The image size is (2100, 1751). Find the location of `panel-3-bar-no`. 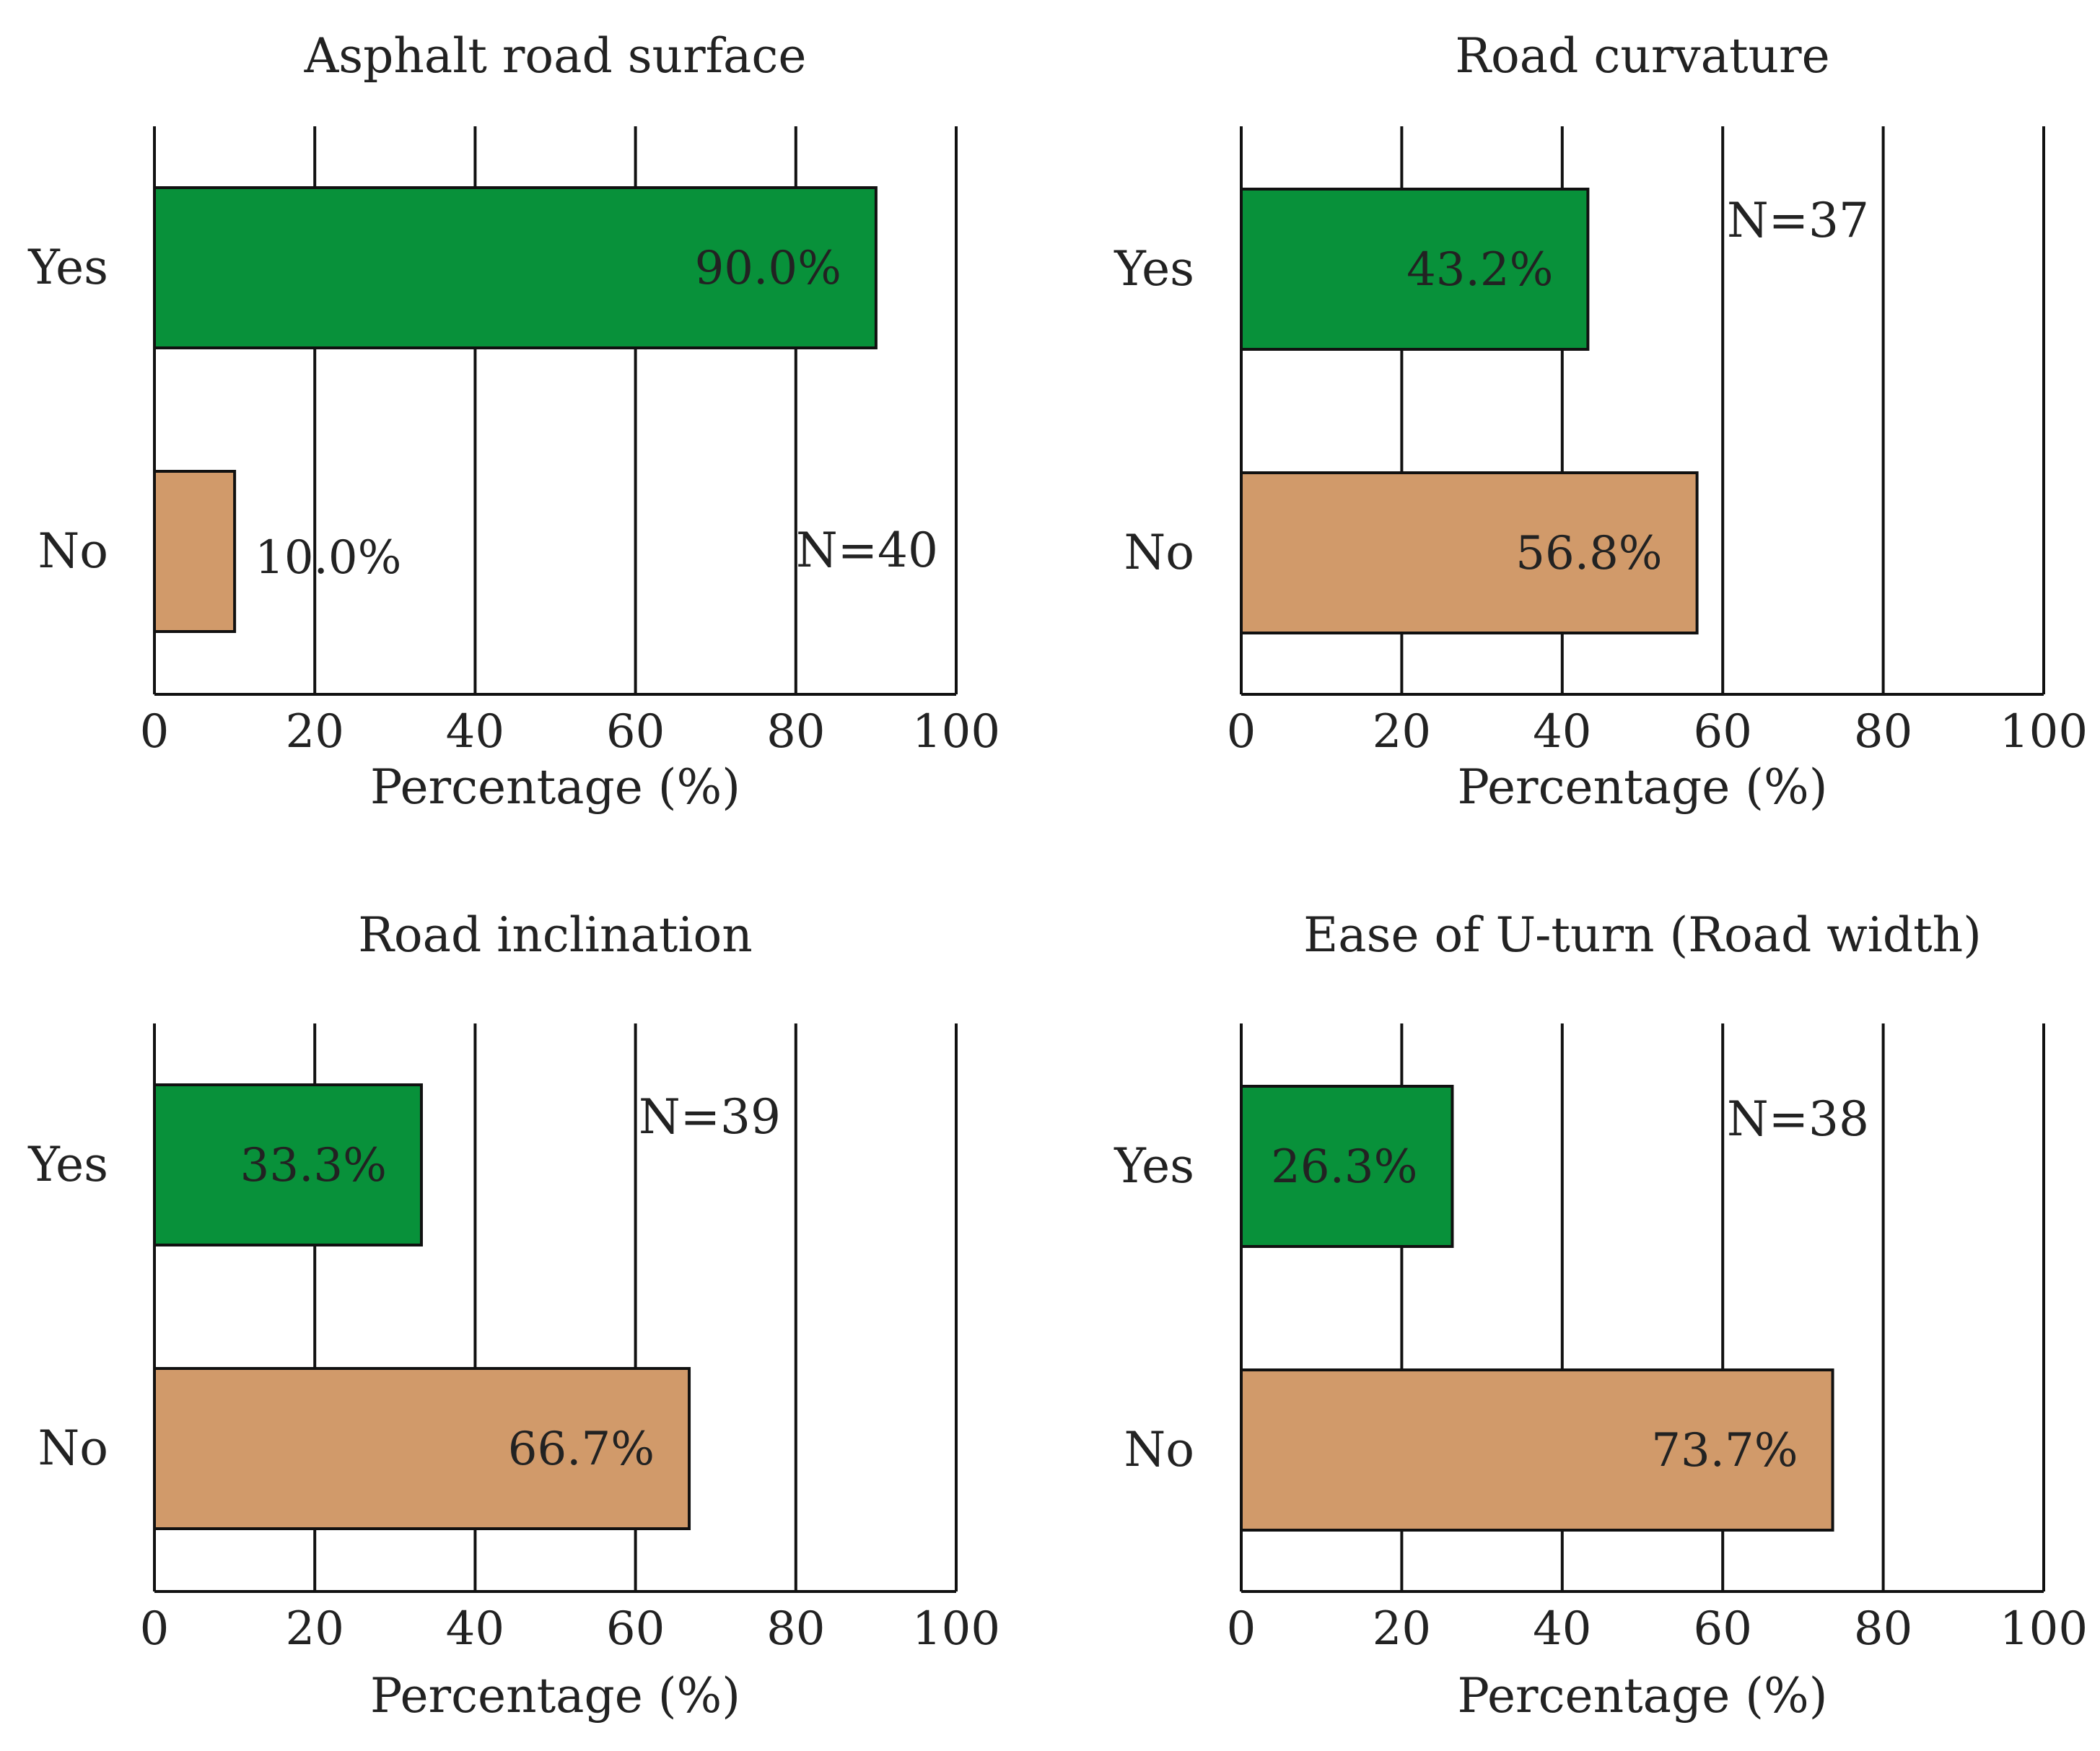

panel-3-bar-no is located at coordinates (422, 1449).